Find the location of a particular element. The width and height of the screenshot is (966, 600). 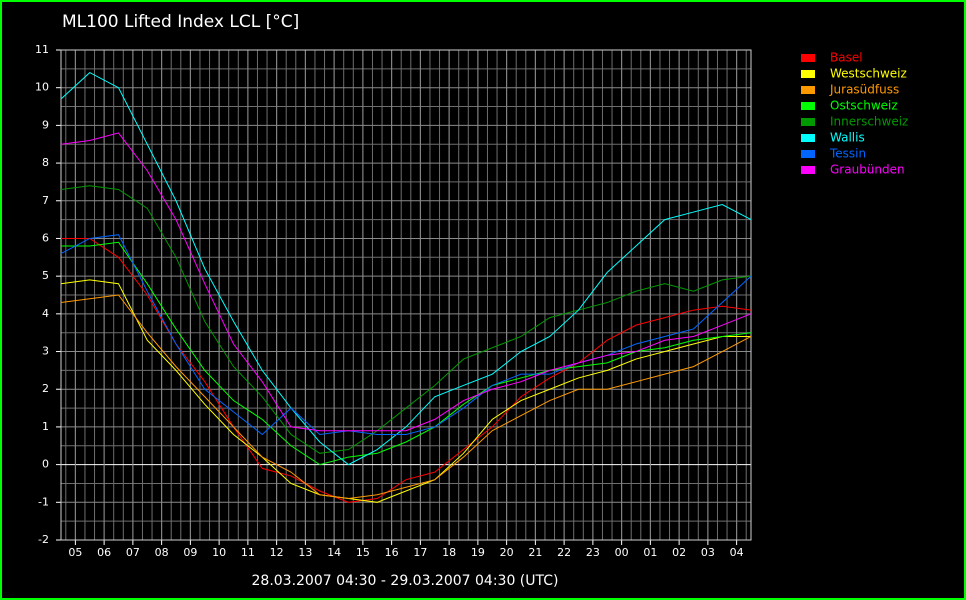

x-tick-label: 22 is located at coordinates (564, 552).